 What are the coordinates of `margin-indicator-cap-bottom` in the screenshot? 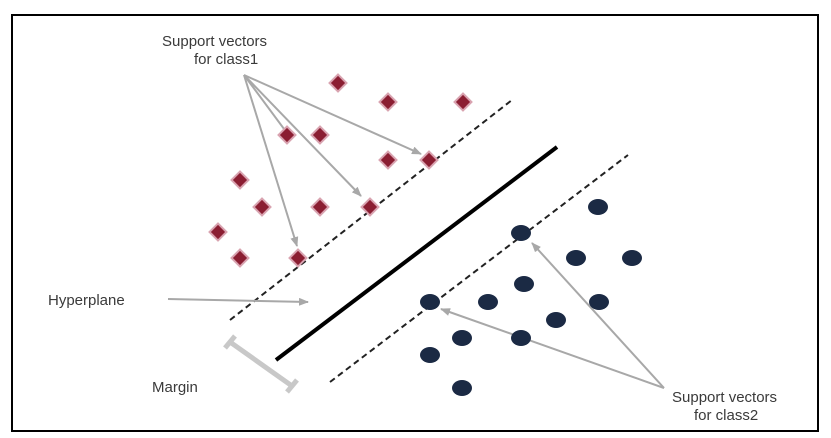 It's located at (292, 386).